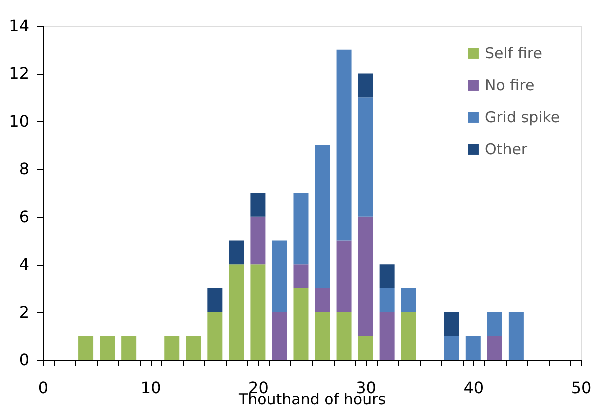 The height and width of the screenshot is (408, 611). I want to click on legend-label: No fire, so click(510, 85).